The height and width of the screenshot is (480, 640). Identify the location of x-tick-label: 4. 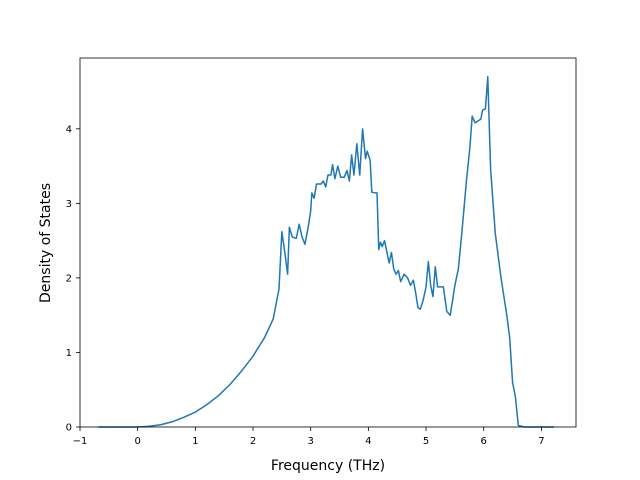
(368, 441).